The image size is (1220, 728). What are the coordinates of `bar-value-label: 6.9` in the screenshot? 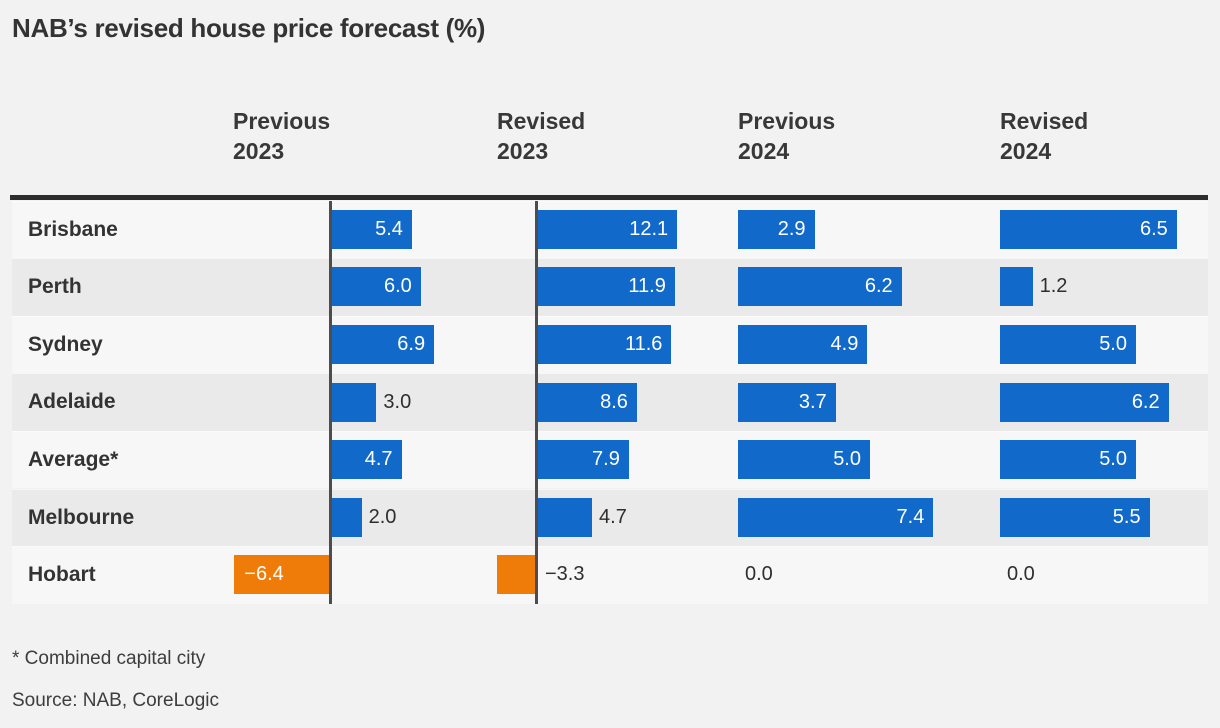 It's located at (411, 344).